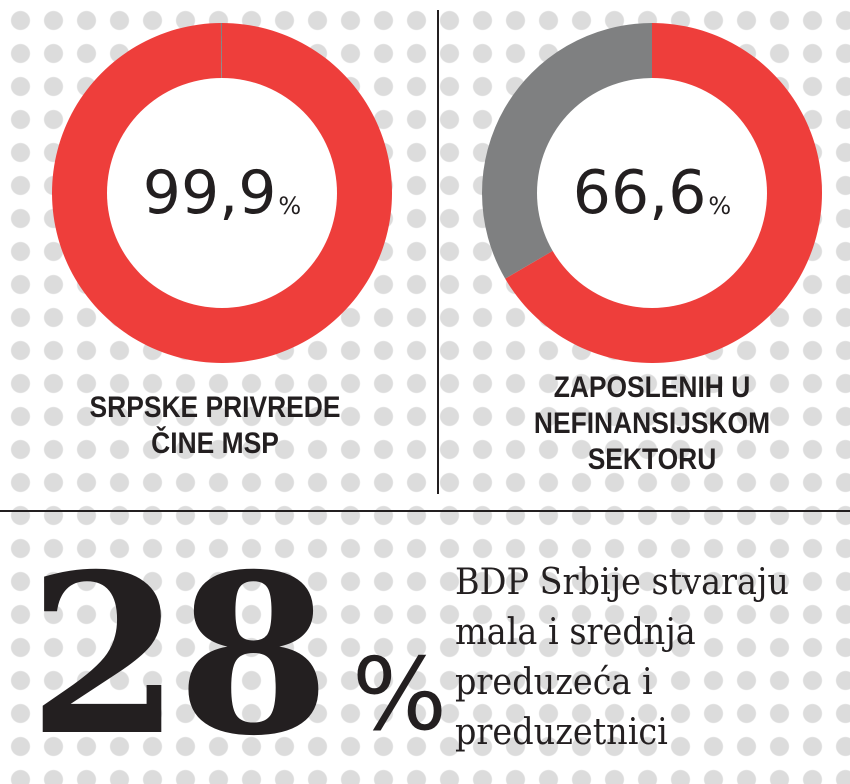 Image resolution: width=850 pixels, height=784 pixels. What do you see at coordinates (561, 732) in the screenshot?
I see `gdp-description-line: preduzetnici` at bounding box center [561, 732].